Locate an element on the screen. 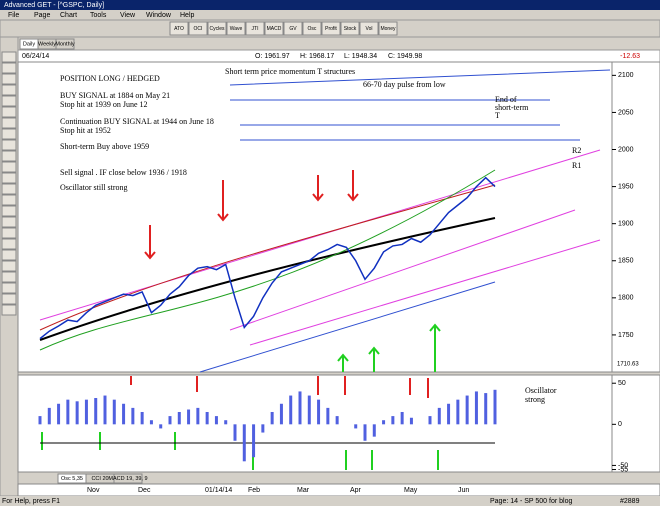  status-bar is located at coordinates (330, 501).